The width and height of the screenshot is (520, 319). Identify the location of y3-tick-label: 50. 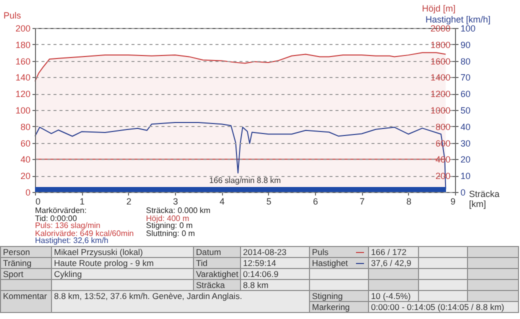
(465, 111).